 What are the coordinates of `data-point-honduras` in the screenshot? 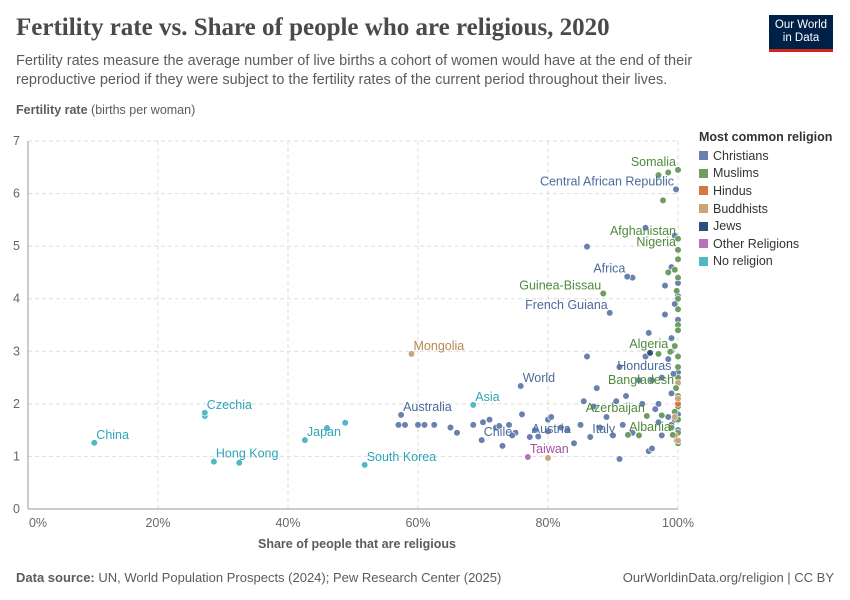 It's located at (673, 374).